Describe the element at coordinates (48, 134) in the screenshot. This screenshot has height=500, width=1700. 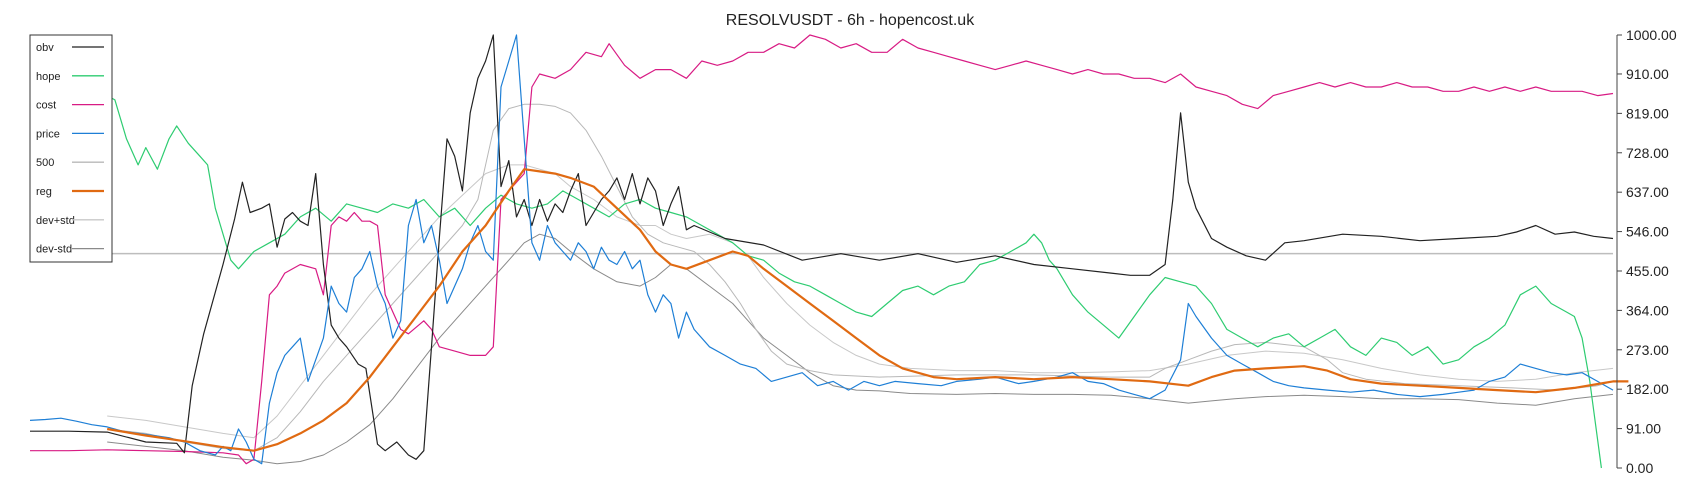
I see `legend-label-price: price` at that location.